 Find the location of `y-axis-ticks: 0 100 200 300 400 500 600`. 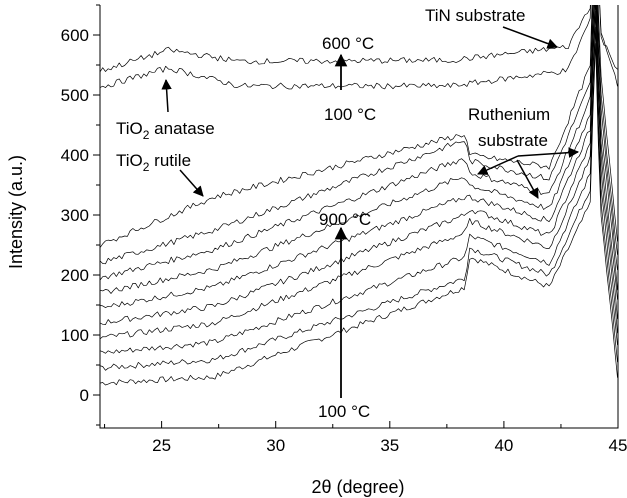

y-axis-ticks: 0 100 200 300 400 500 600 is located at coordinates (80, 215).